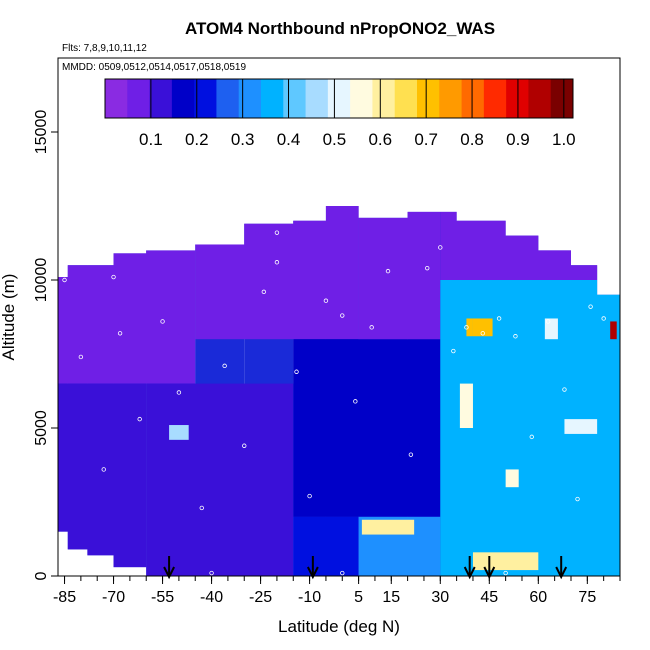 Image resolution: width=650 pixels, height=650 pixels. What do you see at coordinates (41, 428) in the screenshot?
I see `y-tick-label-1: 5000` at bounding box center [41, 428].